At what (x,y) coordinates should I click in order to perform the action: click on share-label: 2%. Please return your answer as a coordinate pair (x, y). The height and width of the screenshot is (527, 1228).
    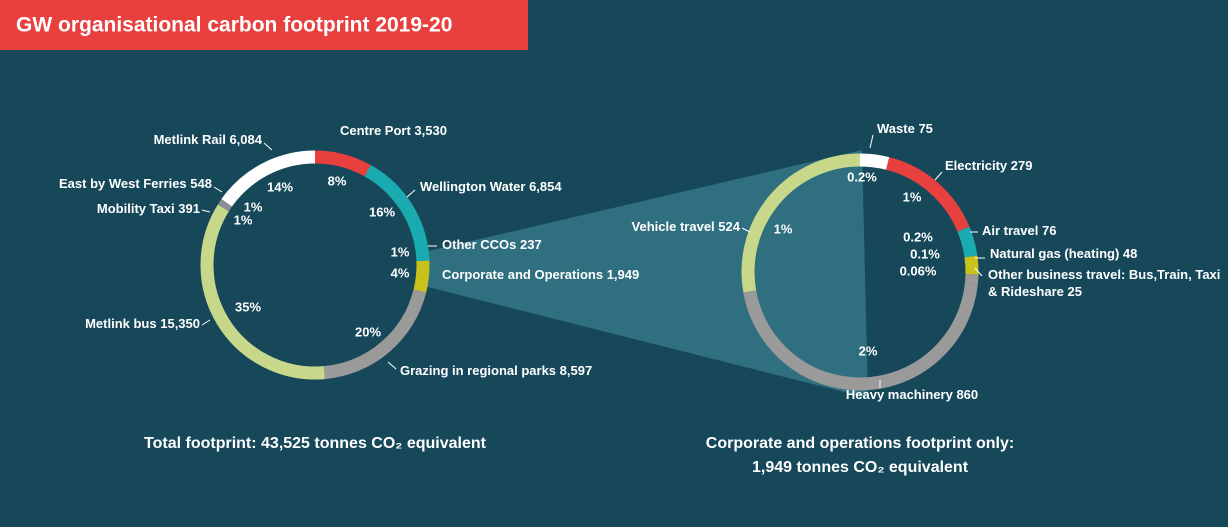
    Looking at the image, I should click on (868, 350).